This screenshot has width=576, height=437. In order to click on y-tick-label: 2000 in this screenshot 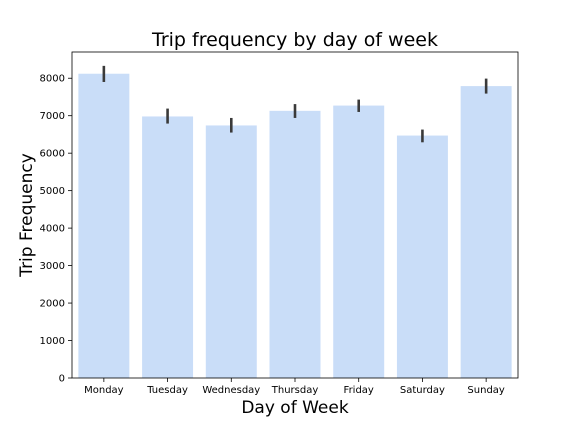, I will do `click(52, 304)`.